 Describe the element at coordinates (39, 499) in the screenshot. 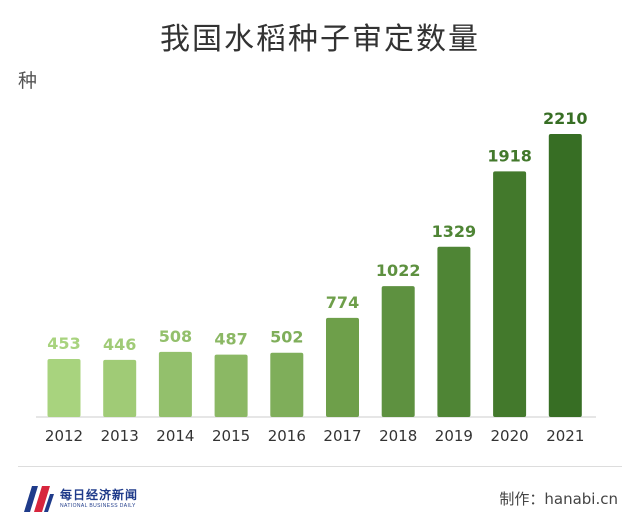

I see `logo-icon` at that location.